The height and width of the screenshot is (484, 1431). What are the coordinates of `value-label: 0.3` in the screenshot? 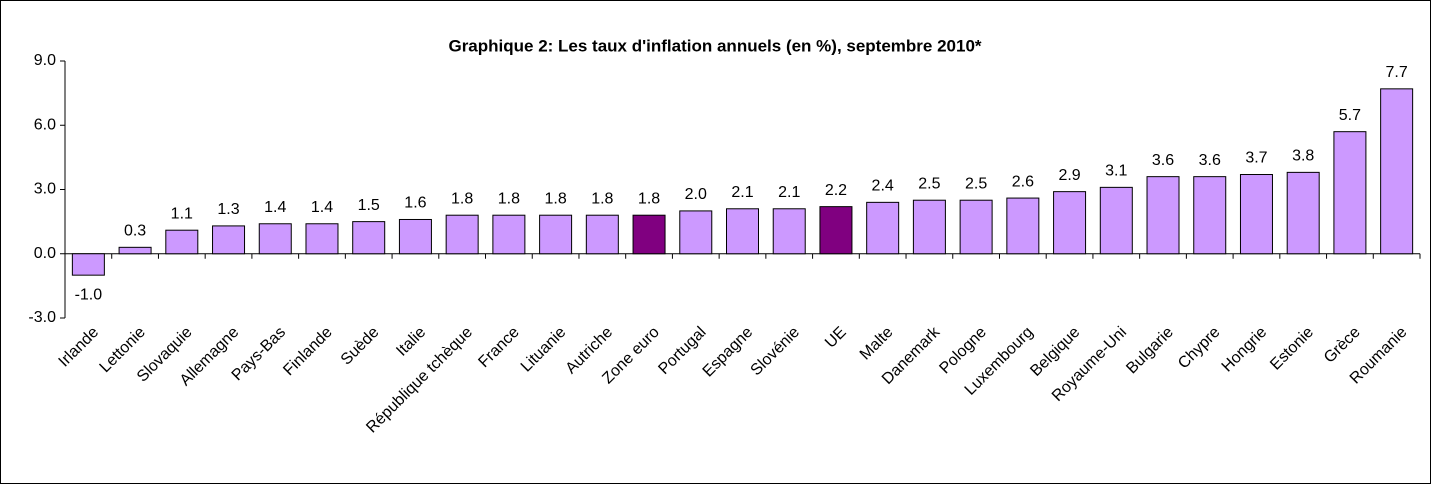 It's located at (135, 231).